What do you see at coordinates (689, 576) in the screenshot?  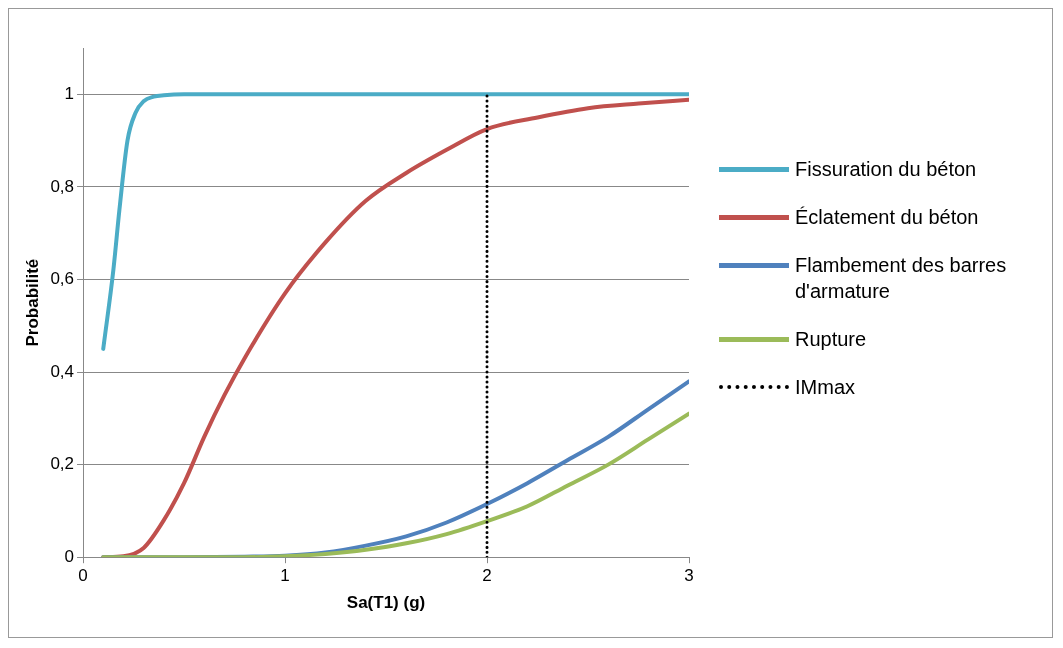 I see `x-tick-label: 3` at bounding box center [689, 576].